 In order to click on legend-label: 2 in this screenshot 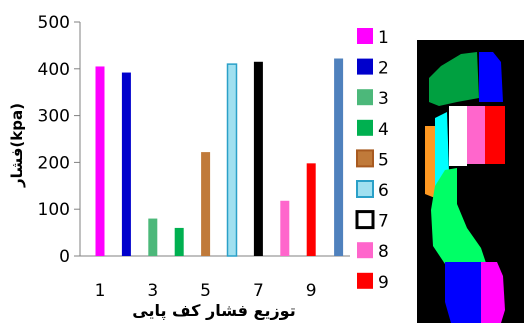, I will do `click(383, 69)`.